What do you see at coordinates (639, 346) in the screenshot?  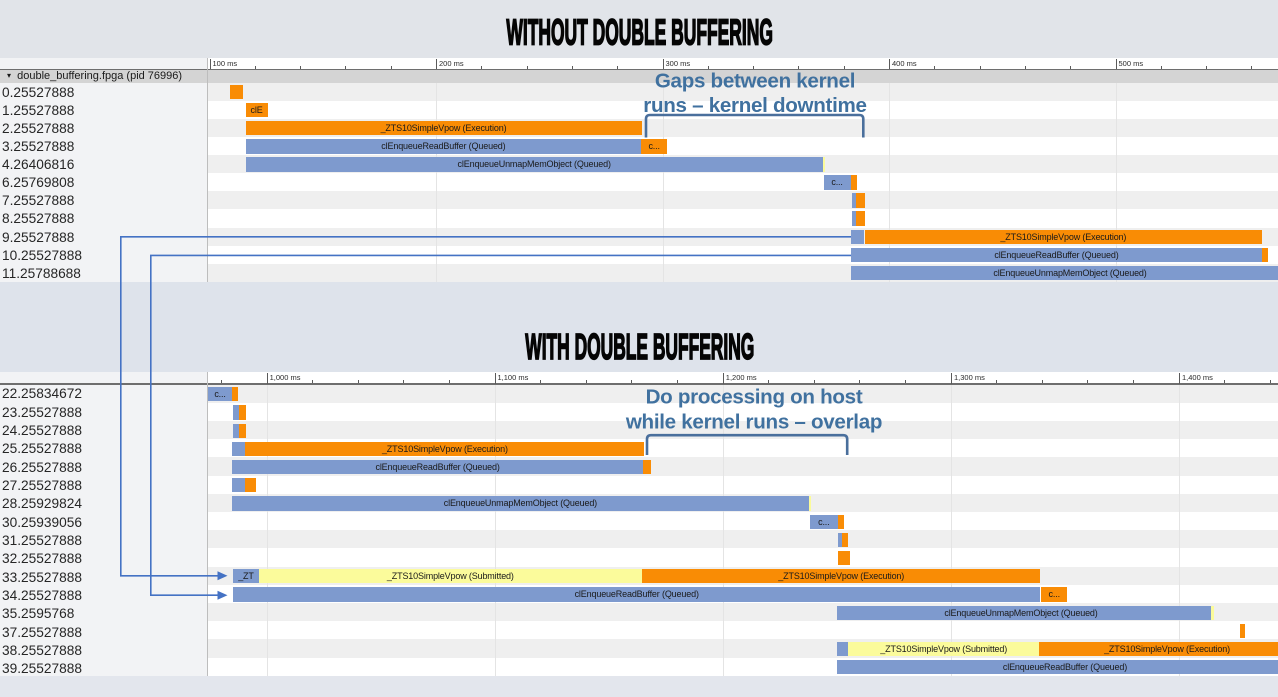 I see `svg-text: WITH DOUBLE BUFFERING` at bounding box center [639, 346].